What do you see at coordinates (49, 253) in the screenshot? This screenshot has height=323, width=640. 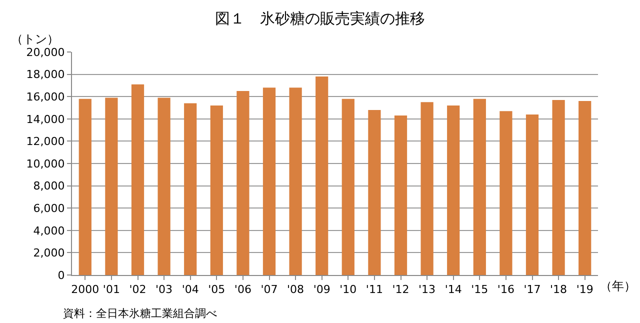 I see `y-tick-label: 2,000` at bounding box center [49, 253].